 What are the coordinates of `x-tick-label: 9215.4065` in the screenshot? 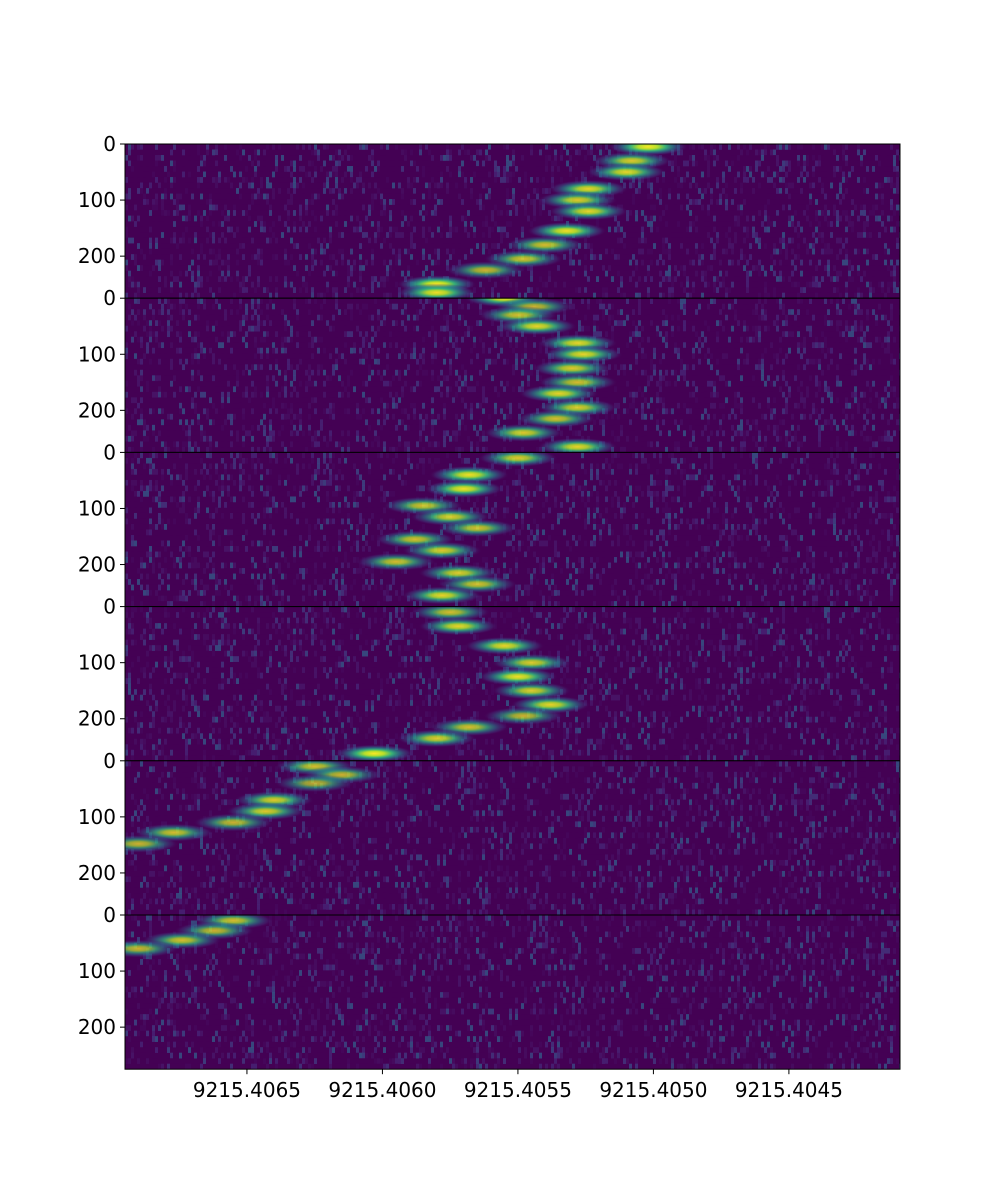 It's located at (247, 1090).